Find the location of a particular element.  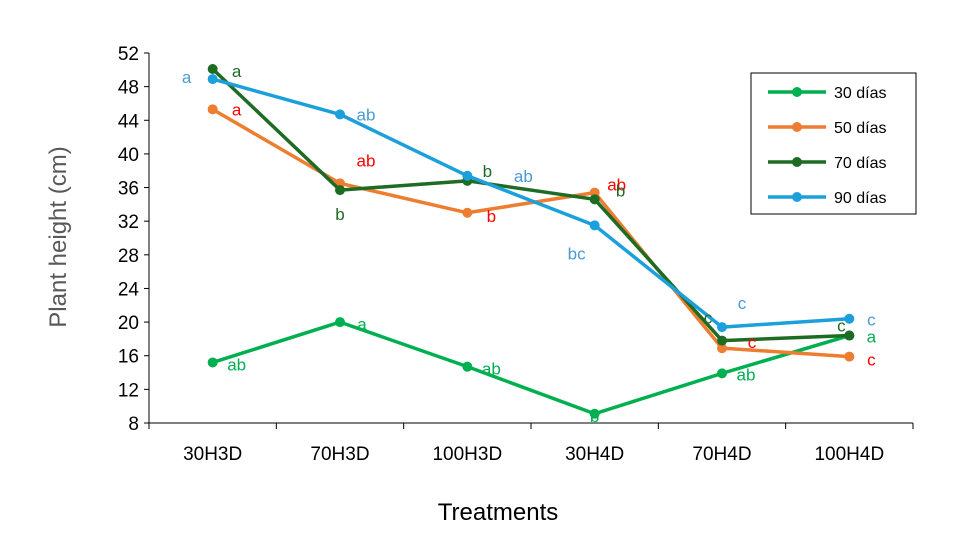

y-tick-label: 48 is located at coordinates (128, 88).